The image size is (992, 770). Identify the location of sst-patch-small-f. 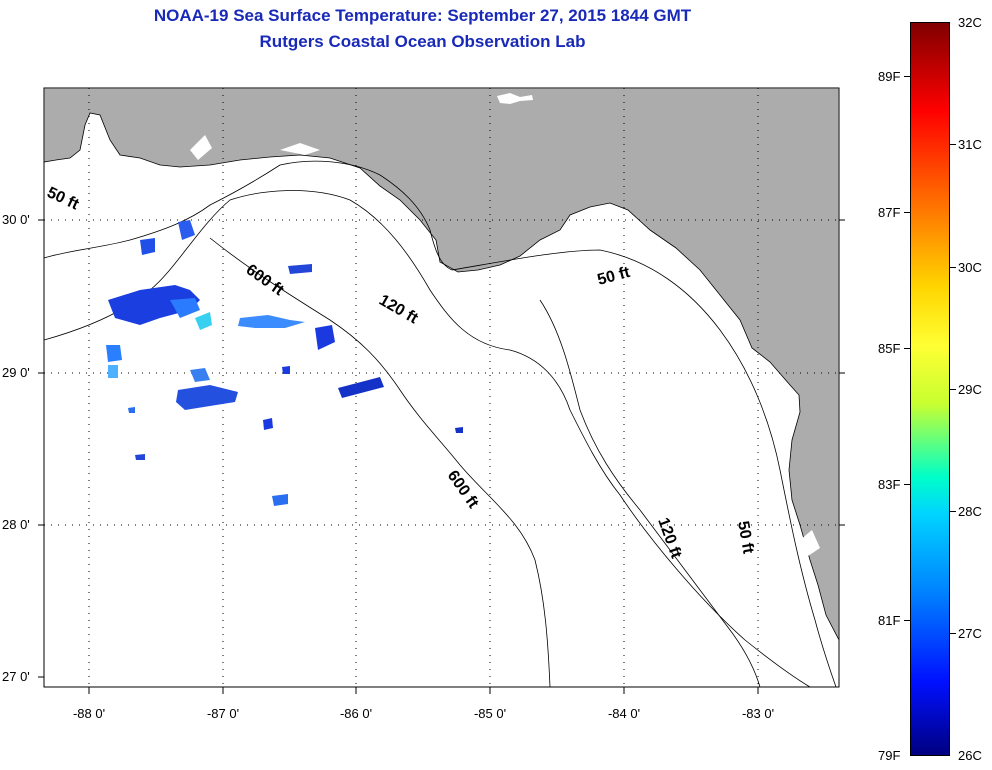
(131, 410).